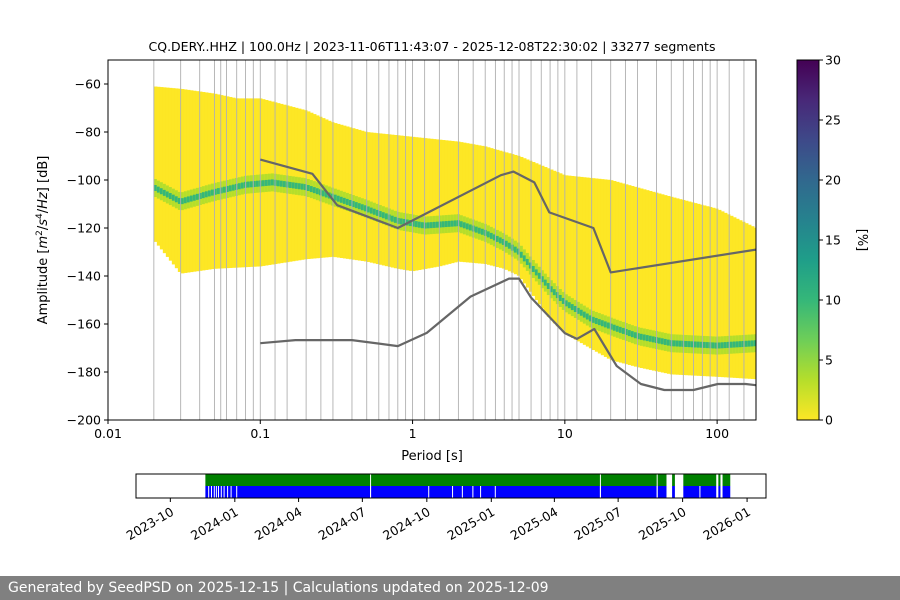 The image size is (900, 600). I want to click on x-tick-label: 100, so click(717, 433).